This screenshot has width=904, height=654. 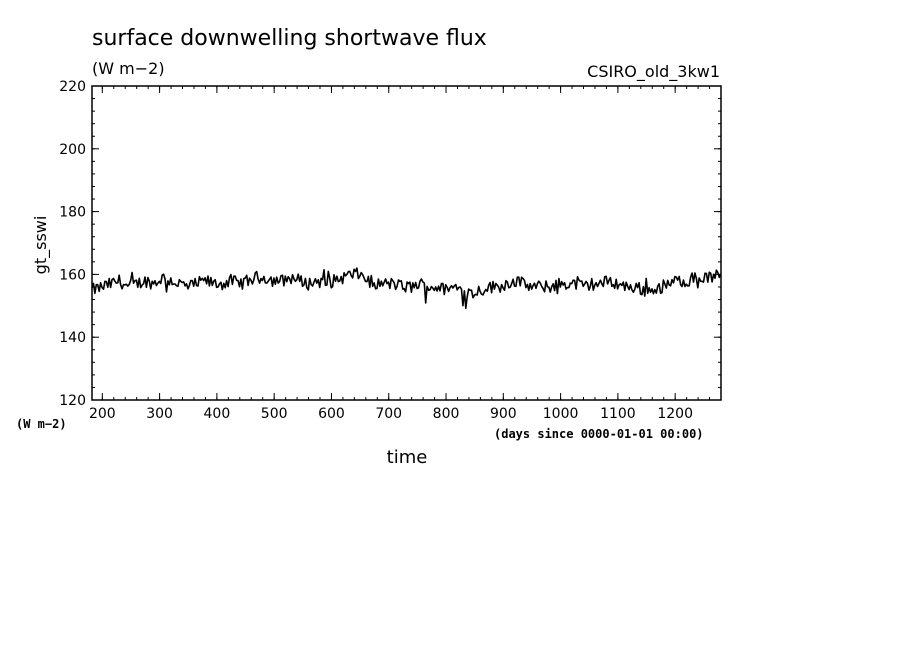 What do you see at coordinates (217, 414) in the screenshot?
I see `x-tick-label: 400` at bounding box center [217, 414].